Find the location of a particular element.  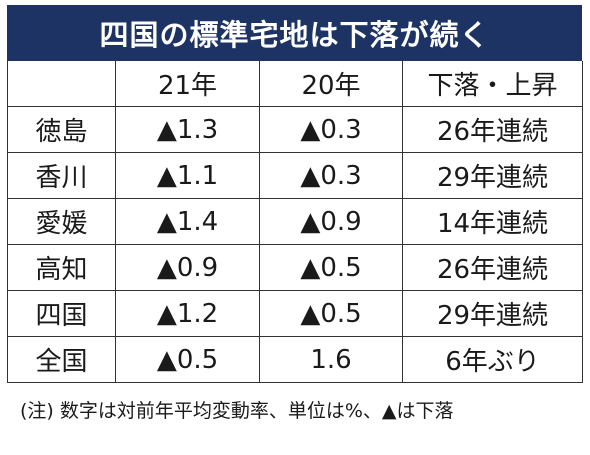

table-row: 高知 ▲0.9 ▲0.5 26年連続 is located at coordinates (295, 267).